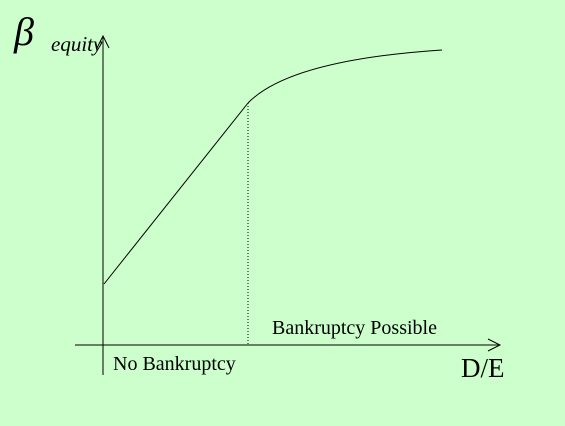 The image size is (565, 426). I want to click on concave-segment, so click(345, 76).